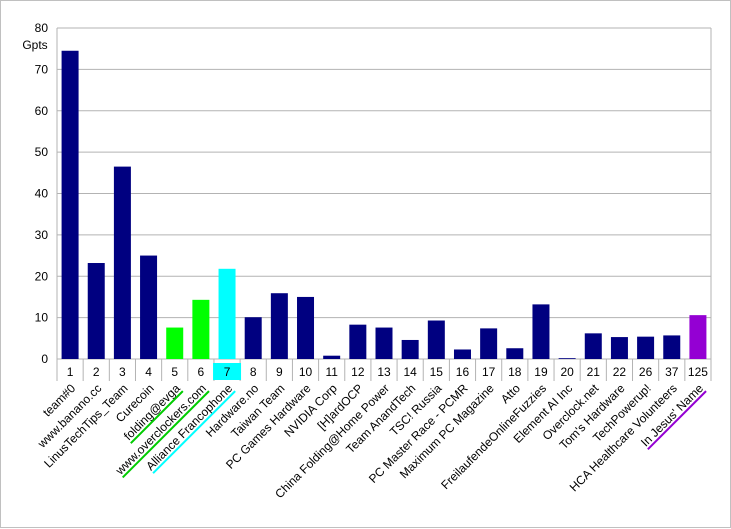  I want to click on rank-label: 15, so click(437, 372).